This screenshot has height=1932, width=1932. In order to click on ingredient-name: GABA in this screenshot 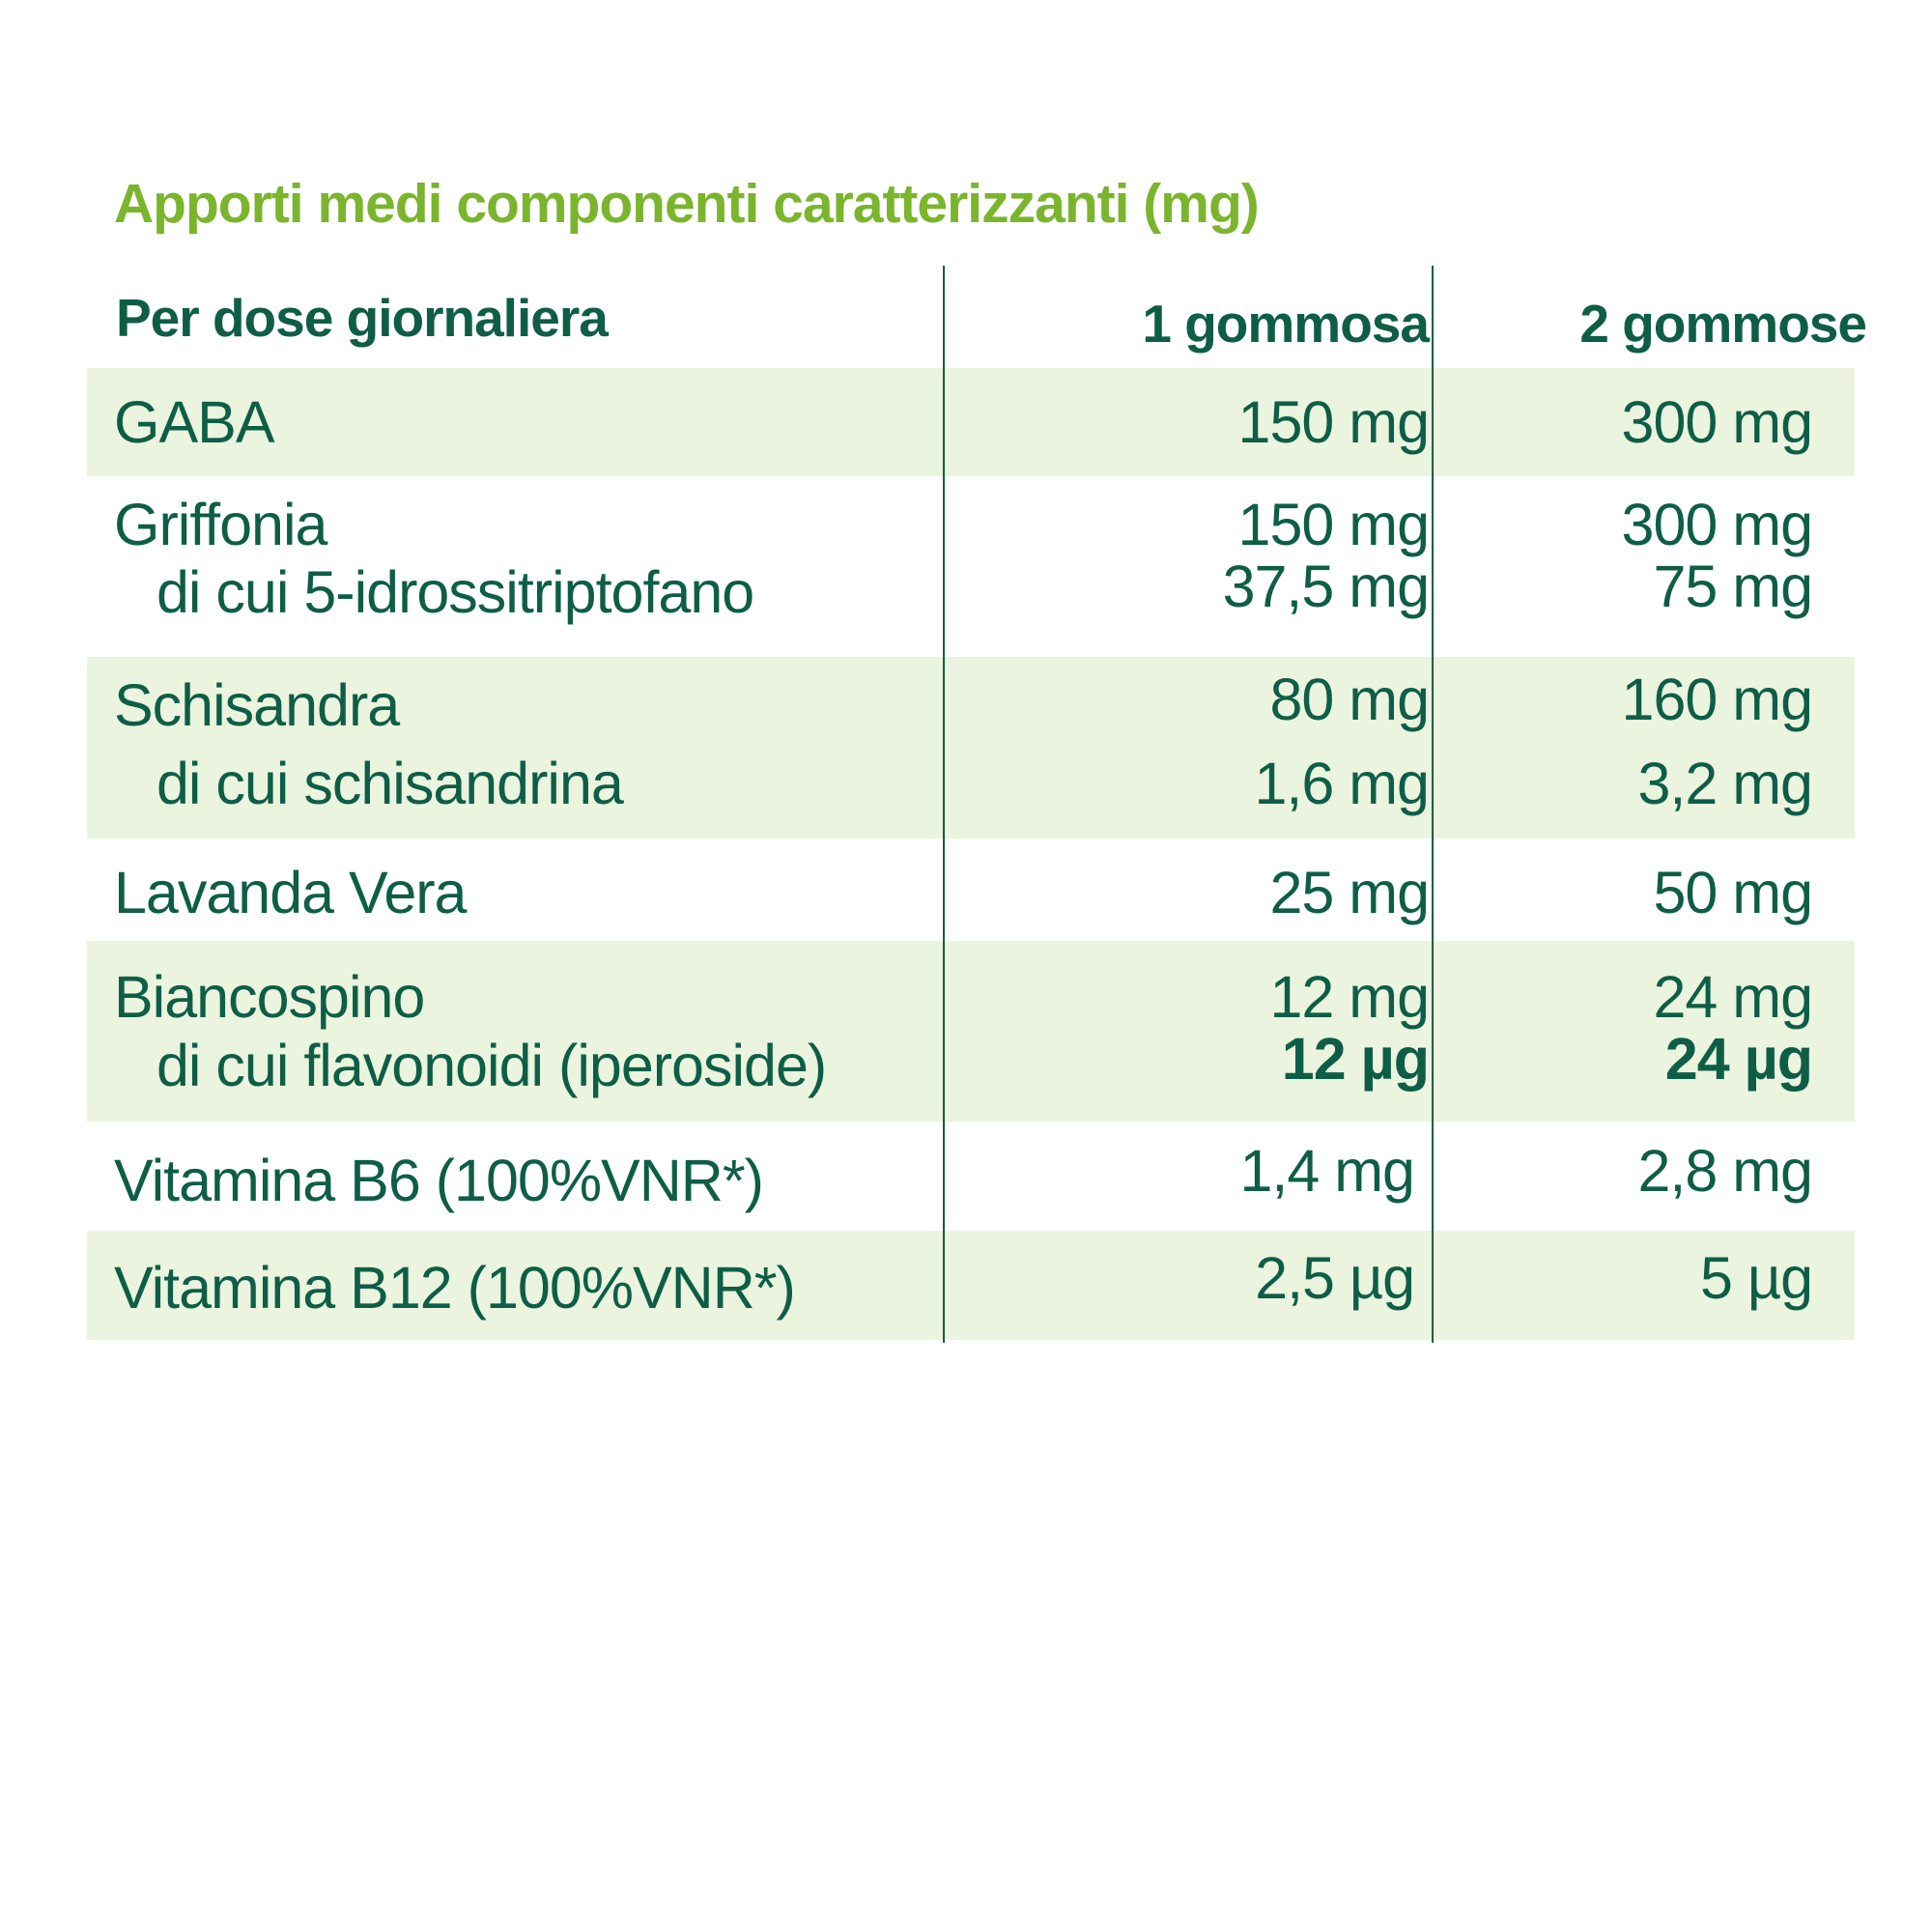, I will do `click(194, 422)`.